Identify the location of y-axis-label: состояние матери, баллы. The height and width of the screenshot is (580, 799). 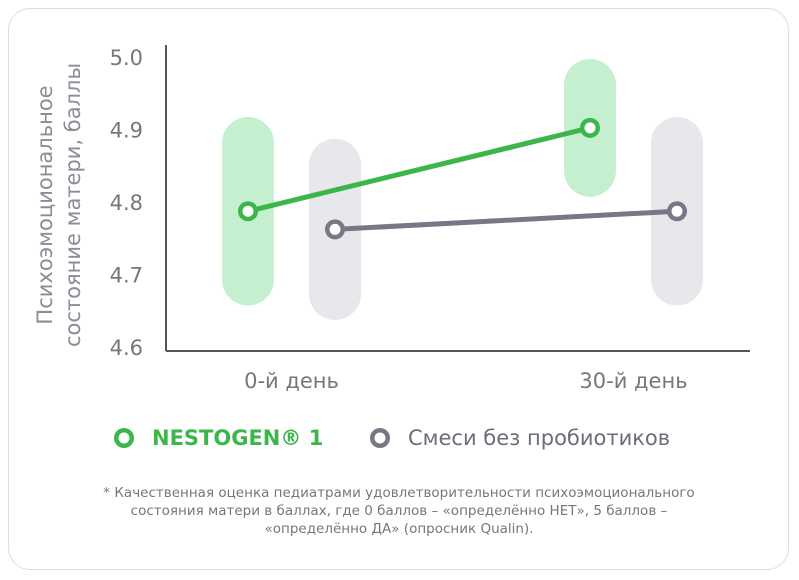
(73, 205).